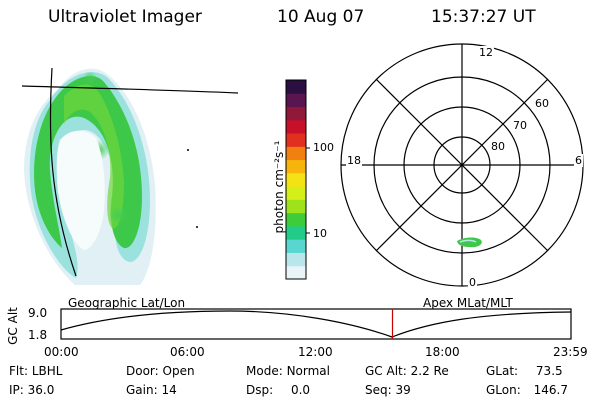  I want to click on status-gain: Gain: 14, so click(151, 390).